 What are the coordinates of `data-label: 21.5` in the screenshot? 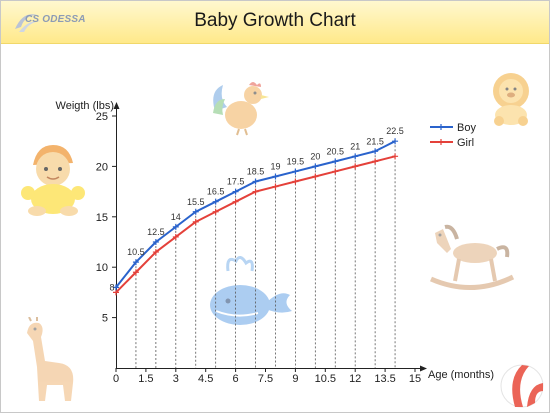 It's located at (375, 141).